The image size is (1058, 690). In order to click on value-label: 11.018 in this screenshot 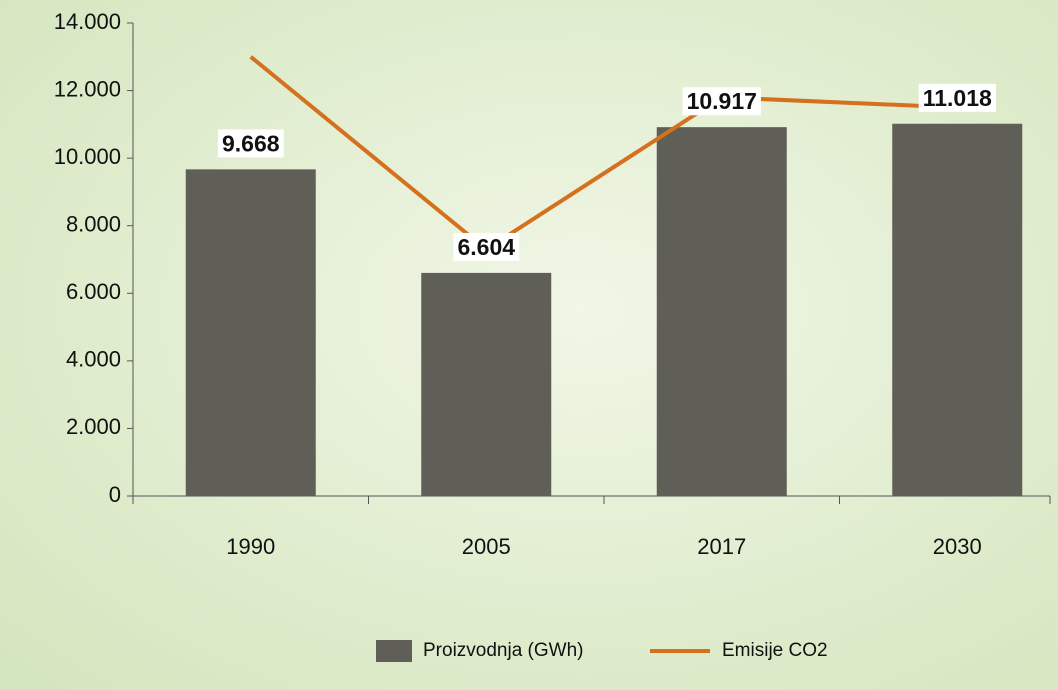, I will do `click(957, 98)`.